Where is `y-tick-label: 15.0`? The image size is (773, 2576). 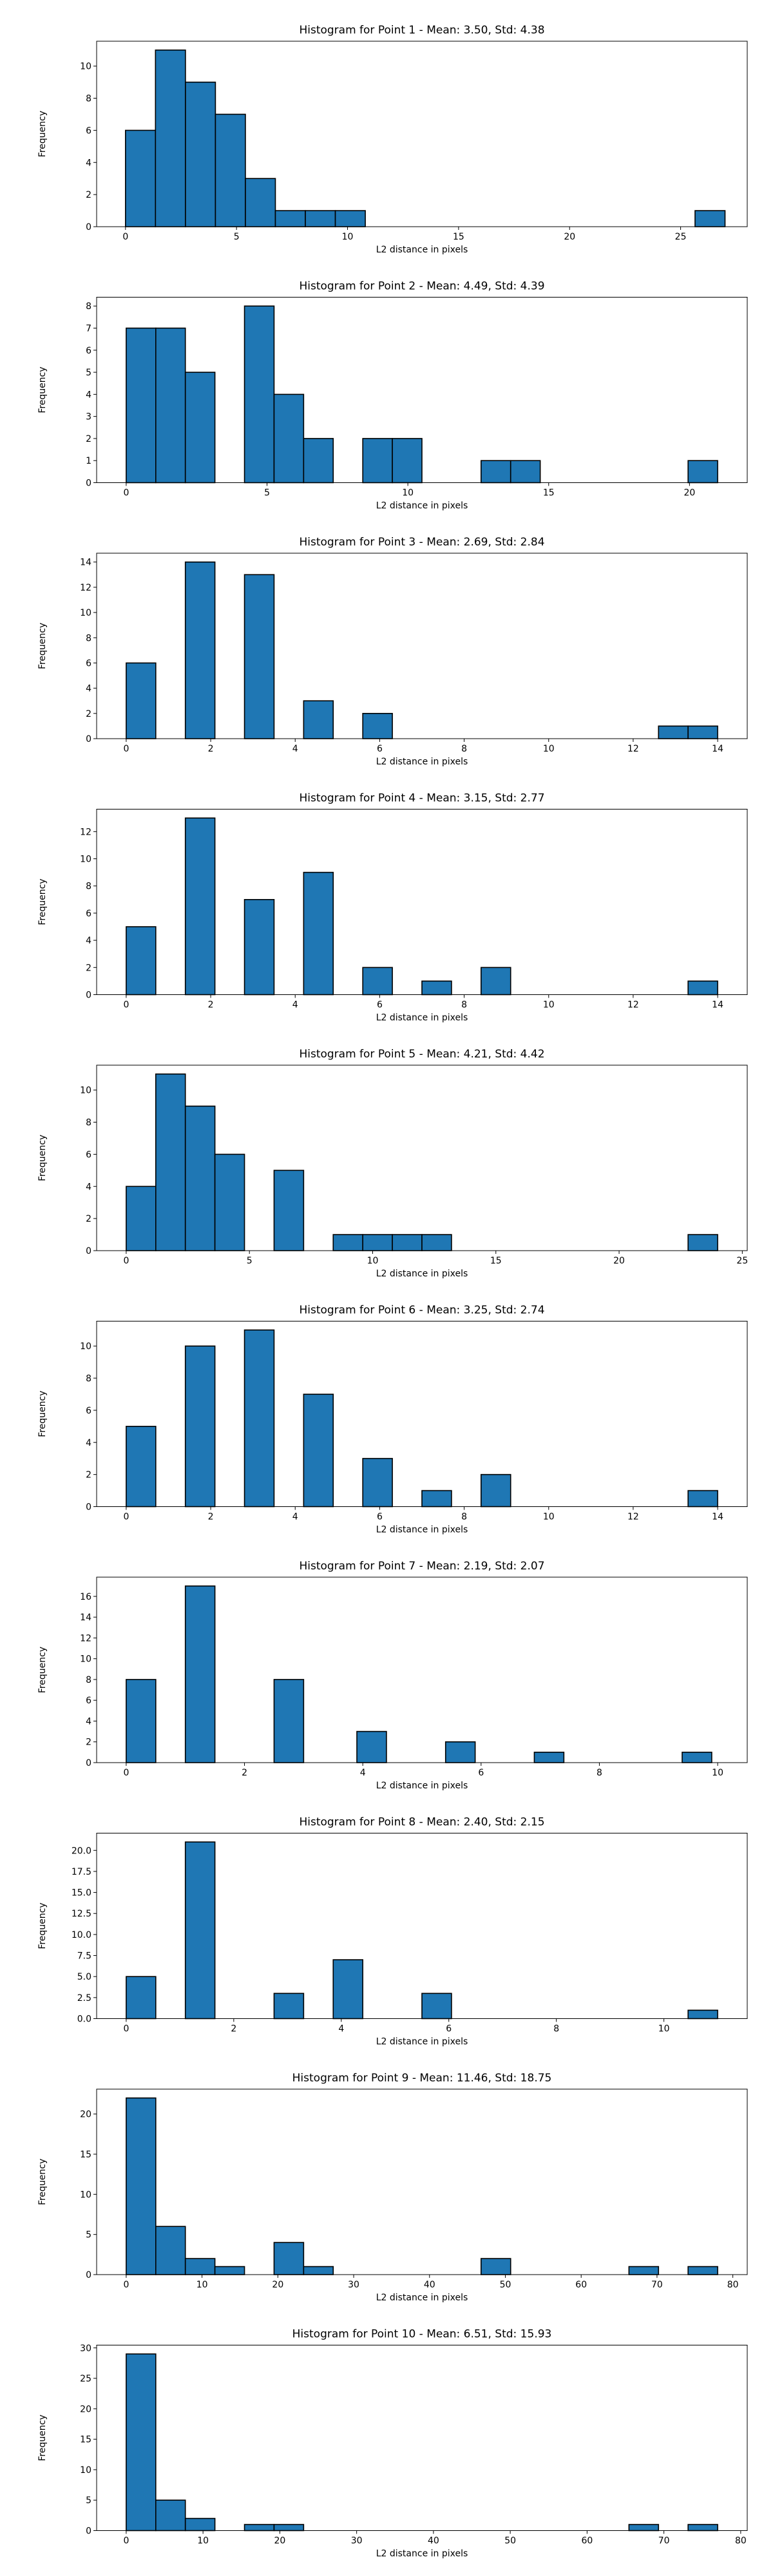
y-tick-label: 15.0 is located at coordinates (81, 1894).